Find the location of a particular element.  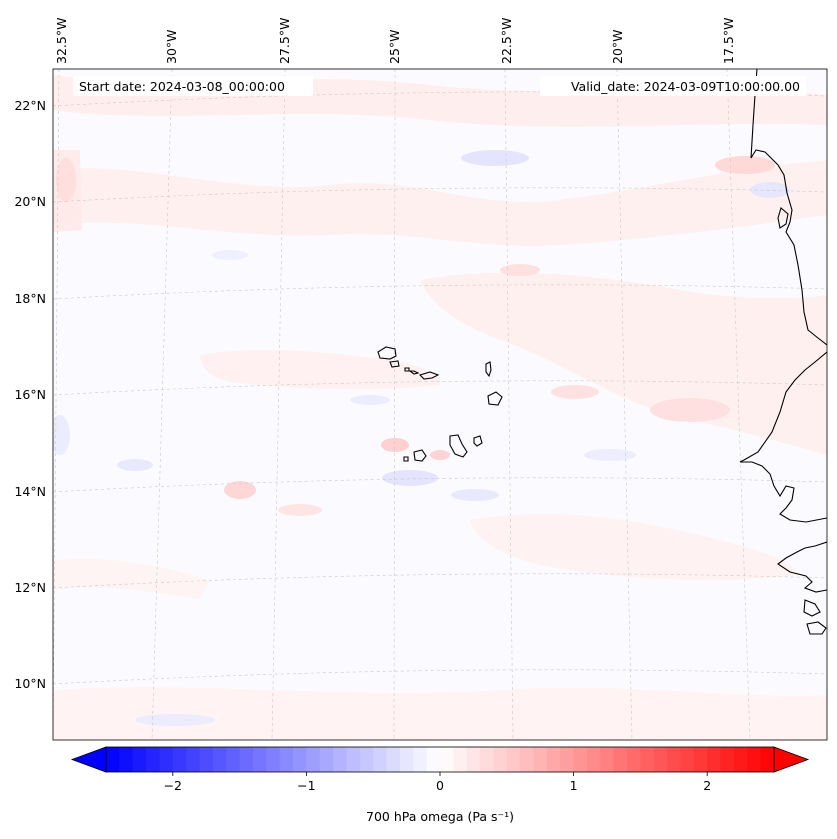

colorbar-steps is located at coordinates (440, 759).